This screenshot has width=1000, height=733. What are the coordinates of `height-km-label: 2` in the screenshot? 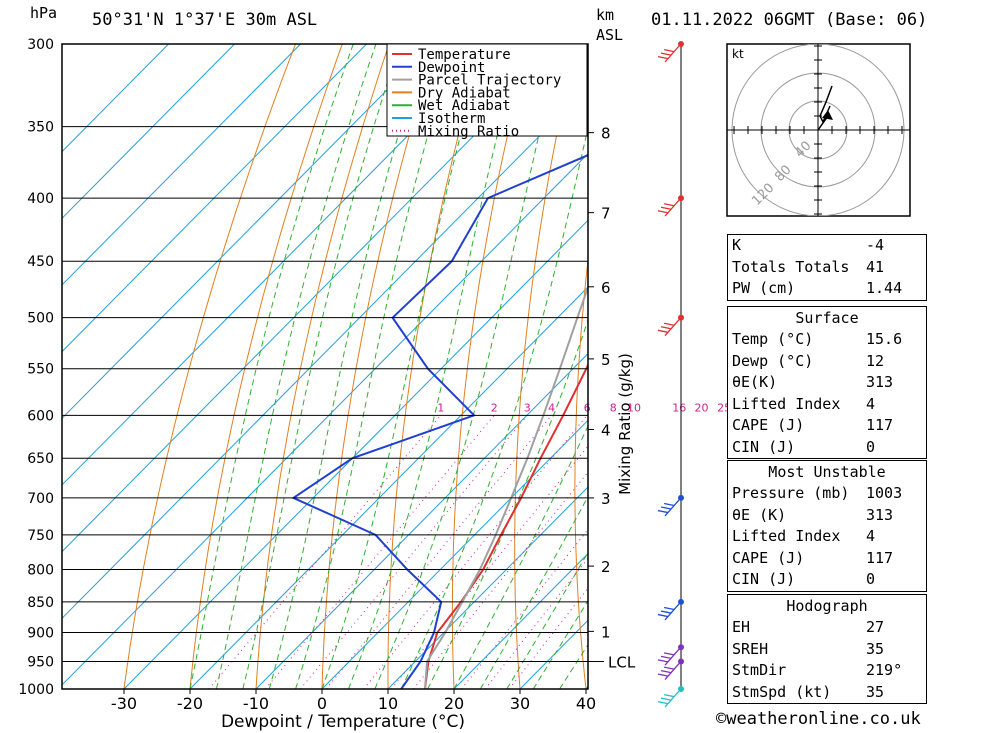 It's located at (606, 567).